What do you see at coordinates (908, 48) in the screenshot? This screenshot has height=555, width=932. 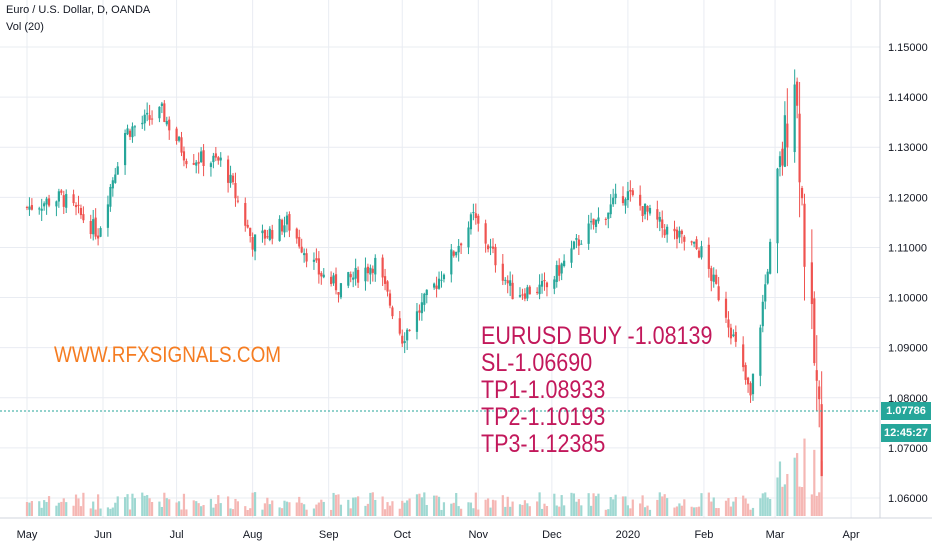 I see `y-tick-label: 1.15000` at bounding box center [908, 48].